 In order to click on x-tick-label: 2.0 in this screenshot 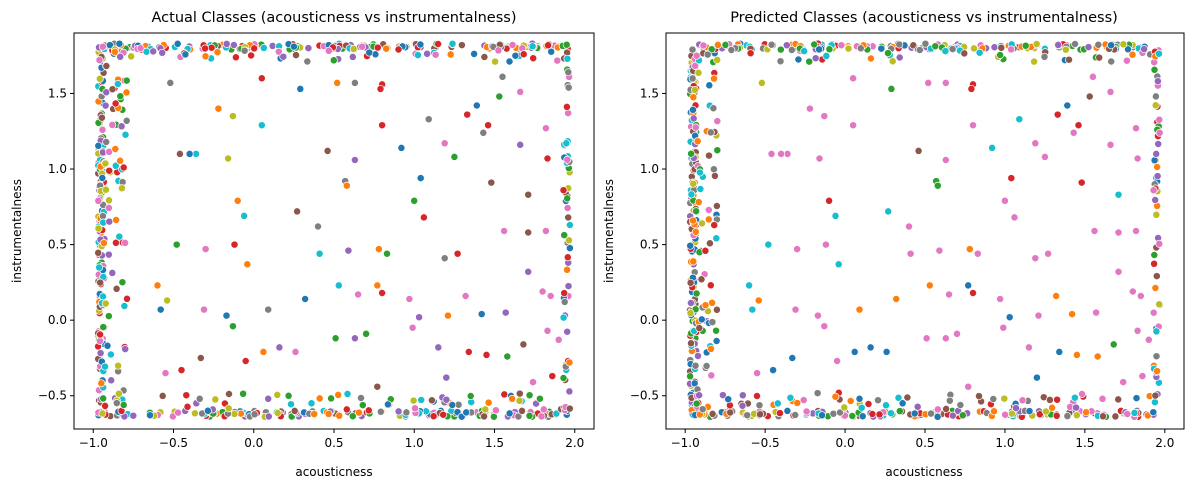, I will do `click(1164, 443)`.